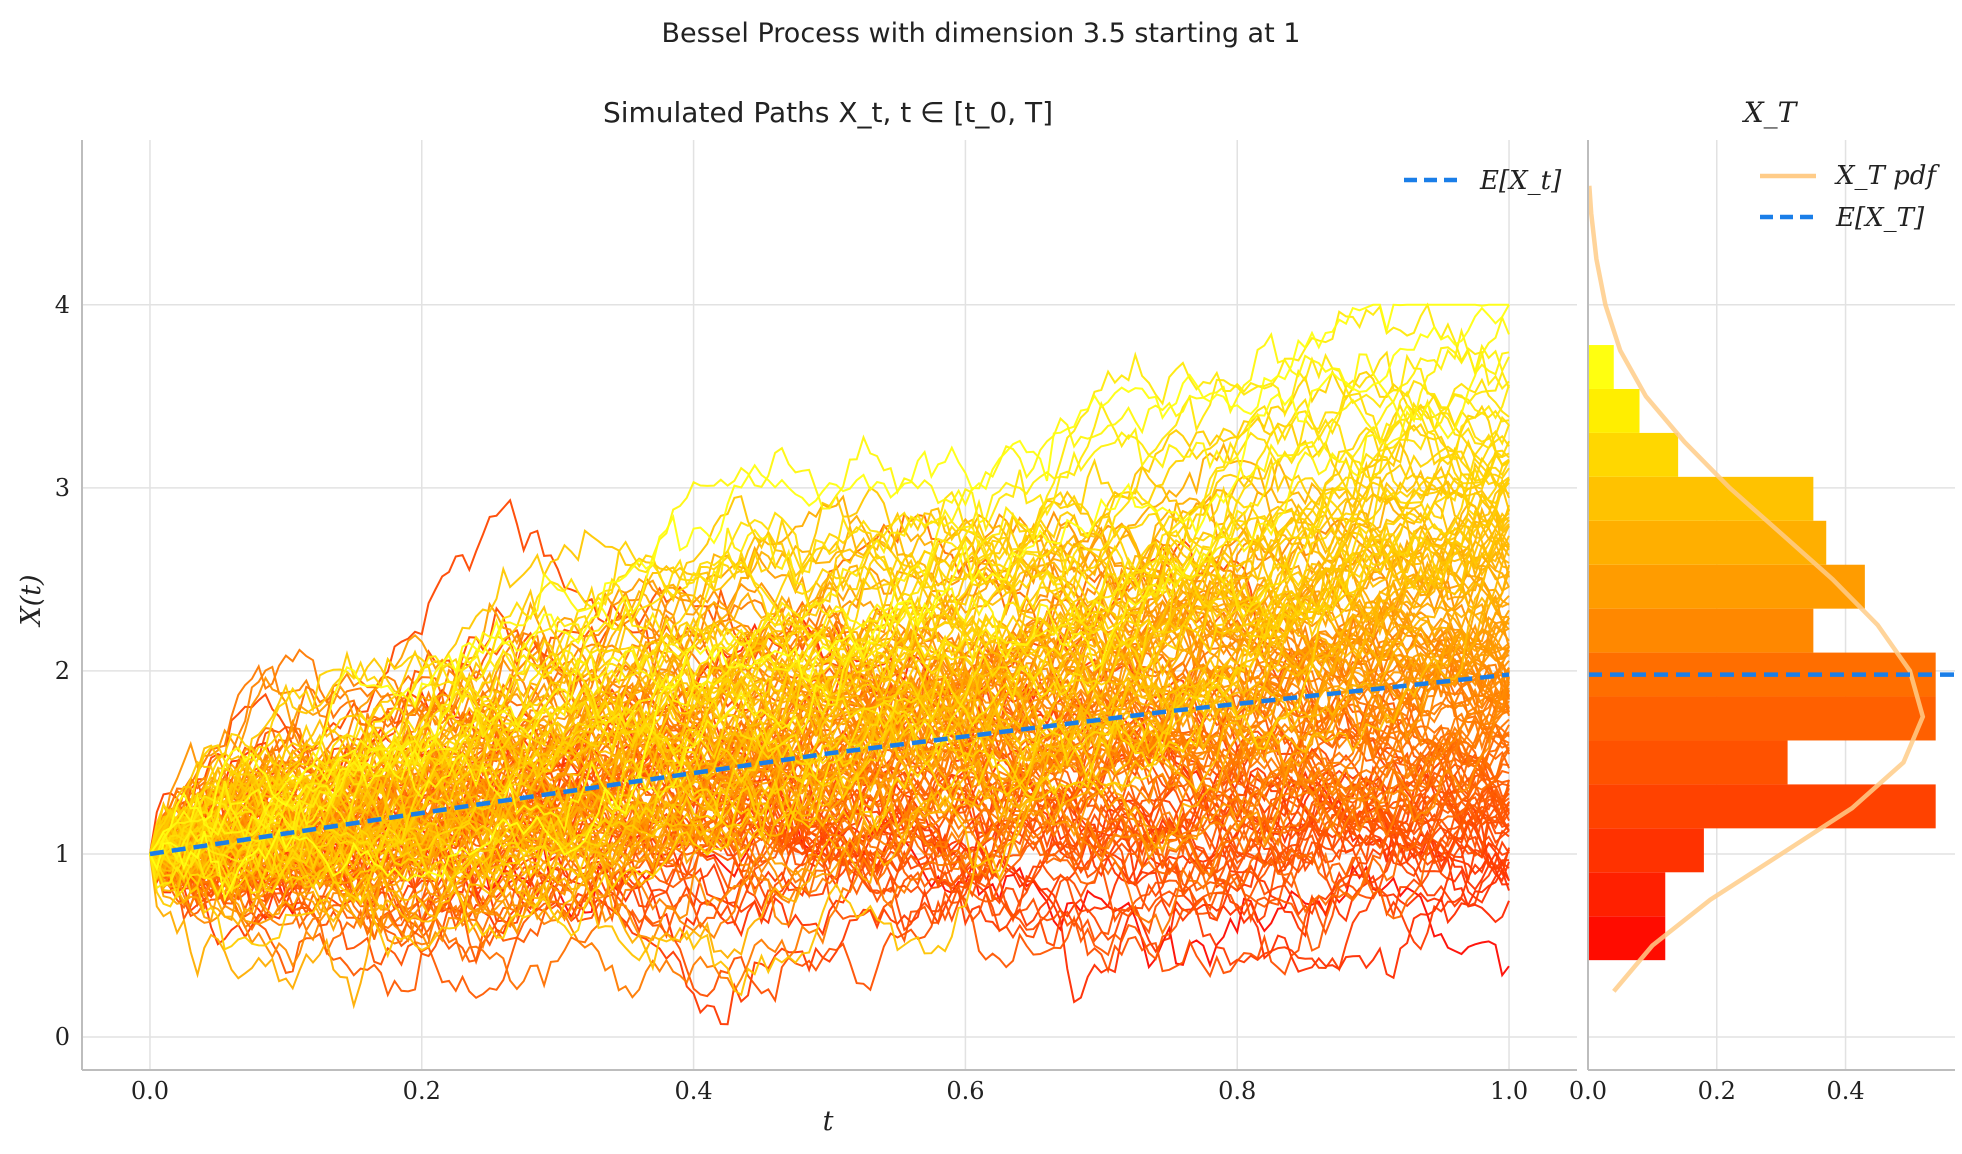 Image resolution: width=1962 pixels, height=1154 pixels. I want to click on paths-x-tick-5: 1.0, so click(1509, 1091).